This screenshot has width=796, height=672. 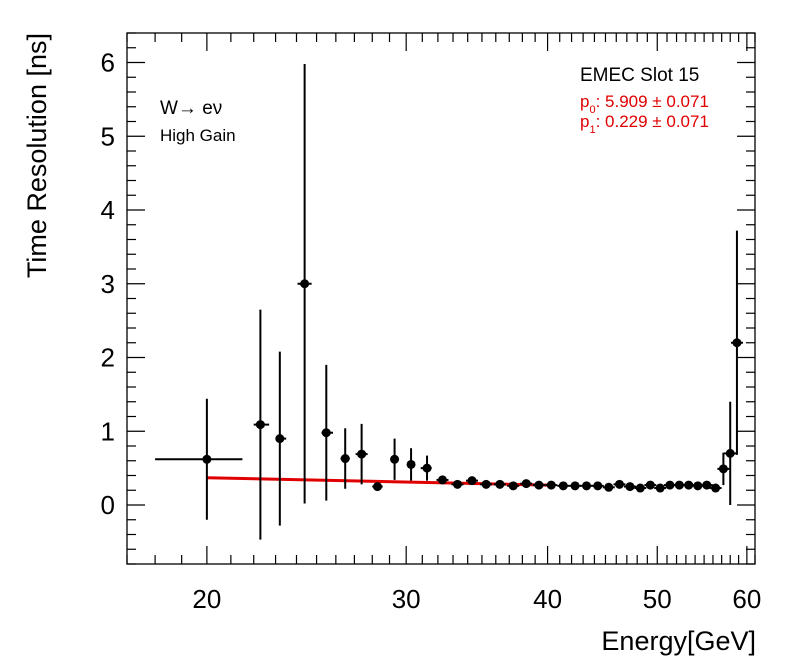 I want to click on x-tick-label: 20, so click(x=206, y=599).